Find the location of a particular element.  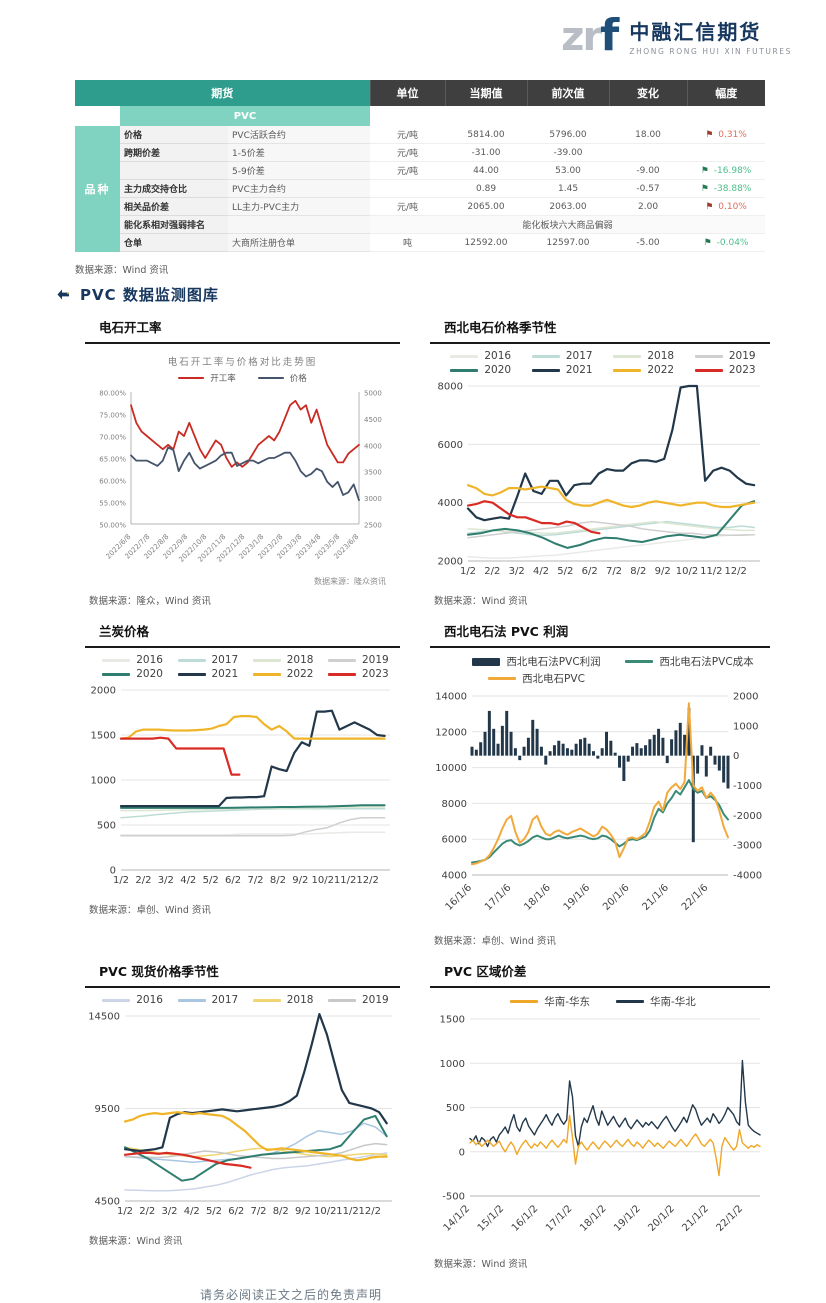

svg-text: 1500 is located at coordinates (103, 736).